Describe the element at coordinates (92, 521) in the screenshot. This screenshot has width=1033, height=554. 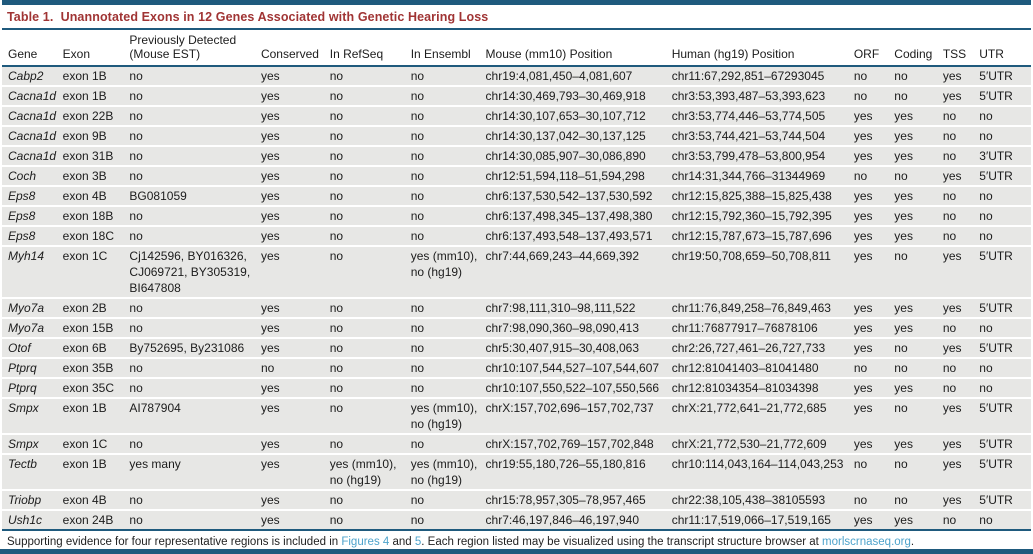
I see `cell-exon: exon 24B` at that location.